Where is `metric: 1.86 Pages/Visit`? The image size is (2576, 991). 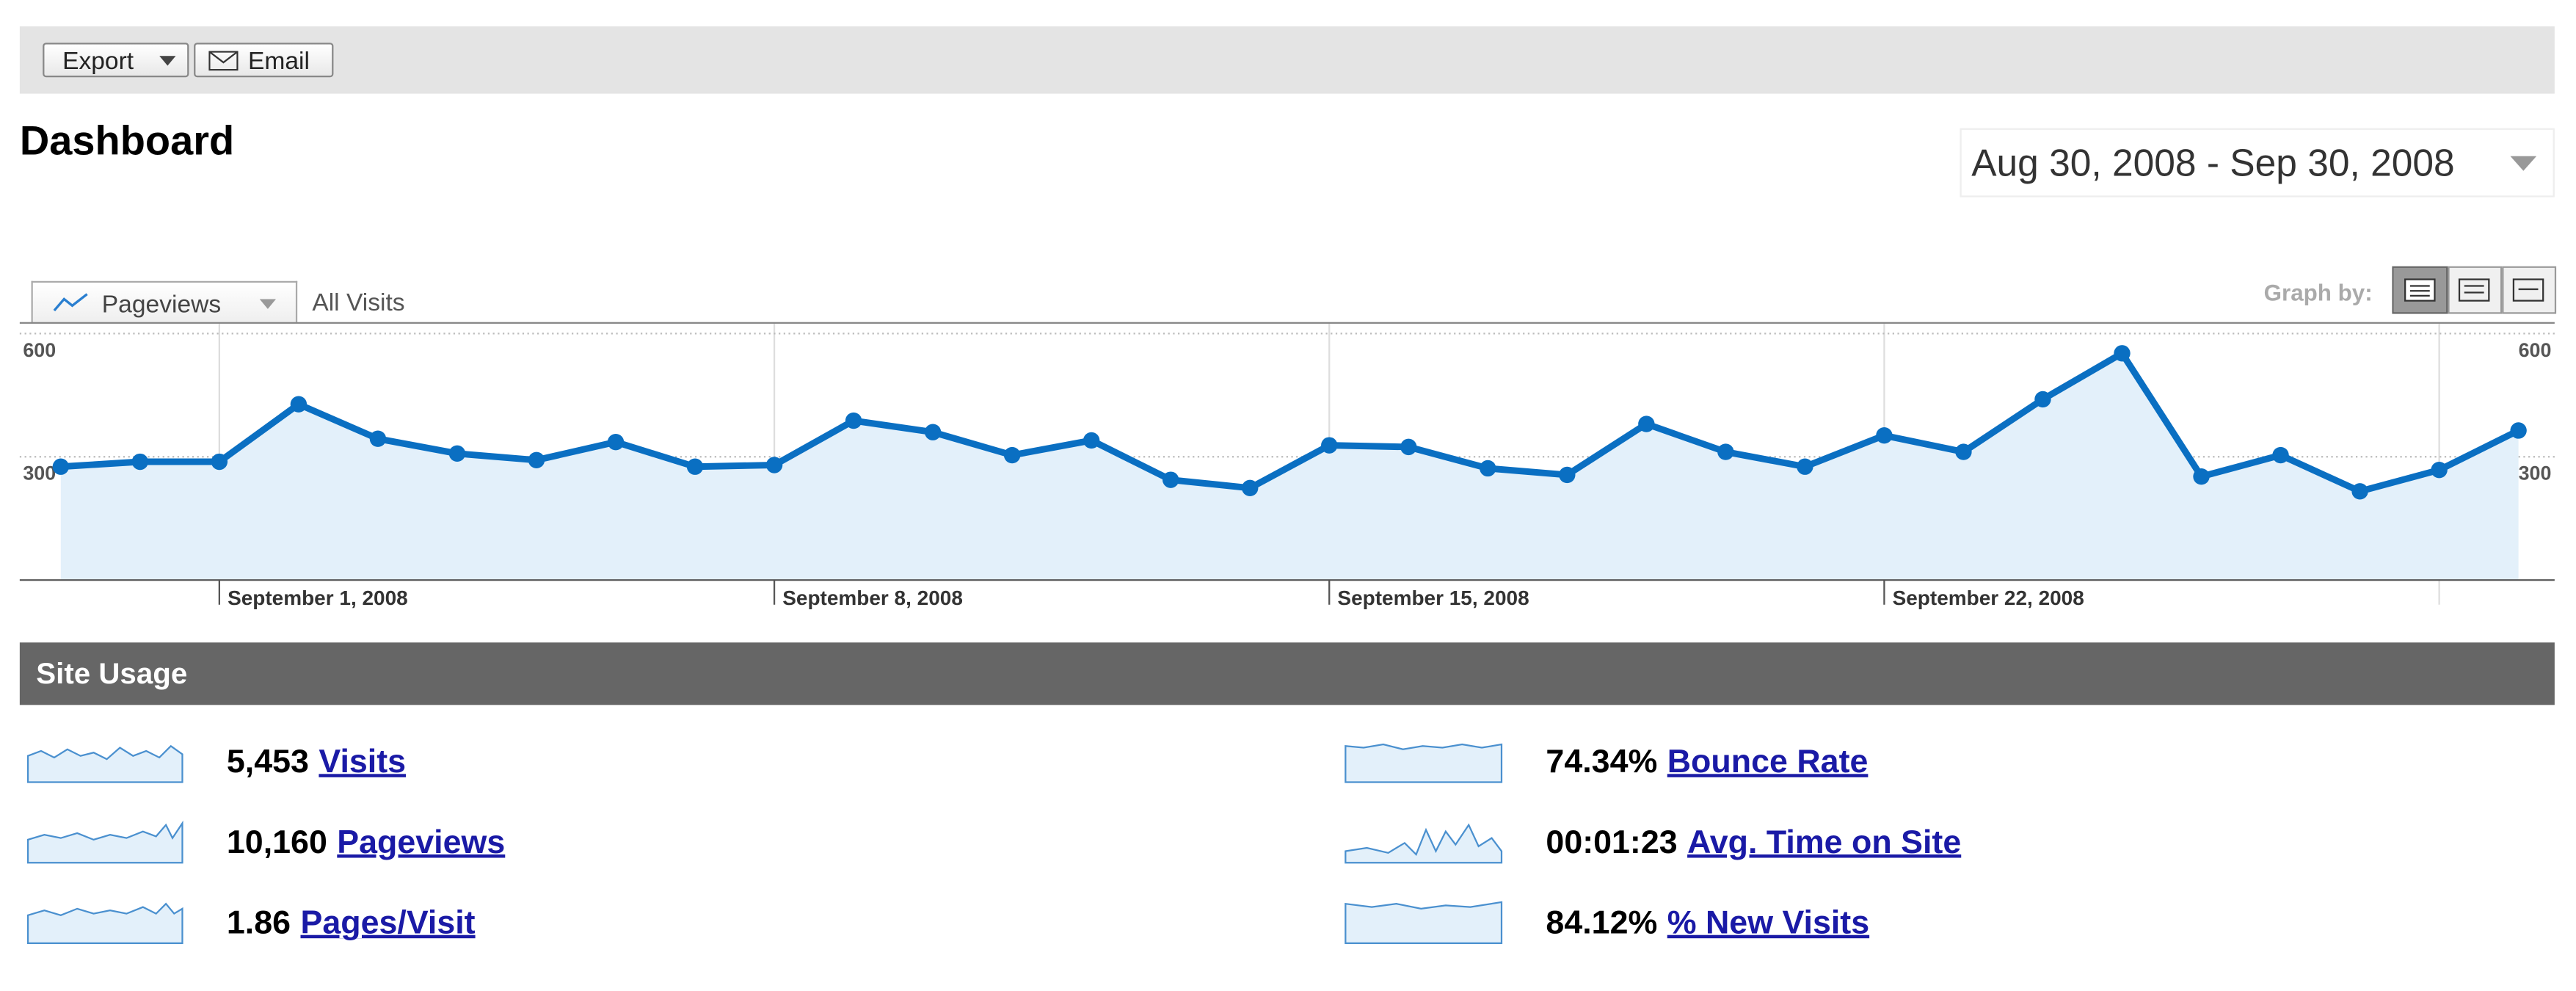 metric: 1.86 Pages/Visit is located at coordinates (351, 923).